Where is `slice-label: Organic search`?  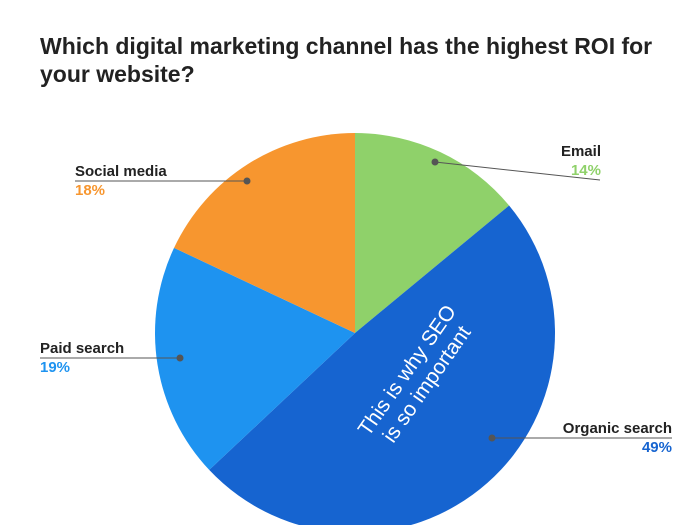
slice-label: Organic search is located at coordinates (617, 428).